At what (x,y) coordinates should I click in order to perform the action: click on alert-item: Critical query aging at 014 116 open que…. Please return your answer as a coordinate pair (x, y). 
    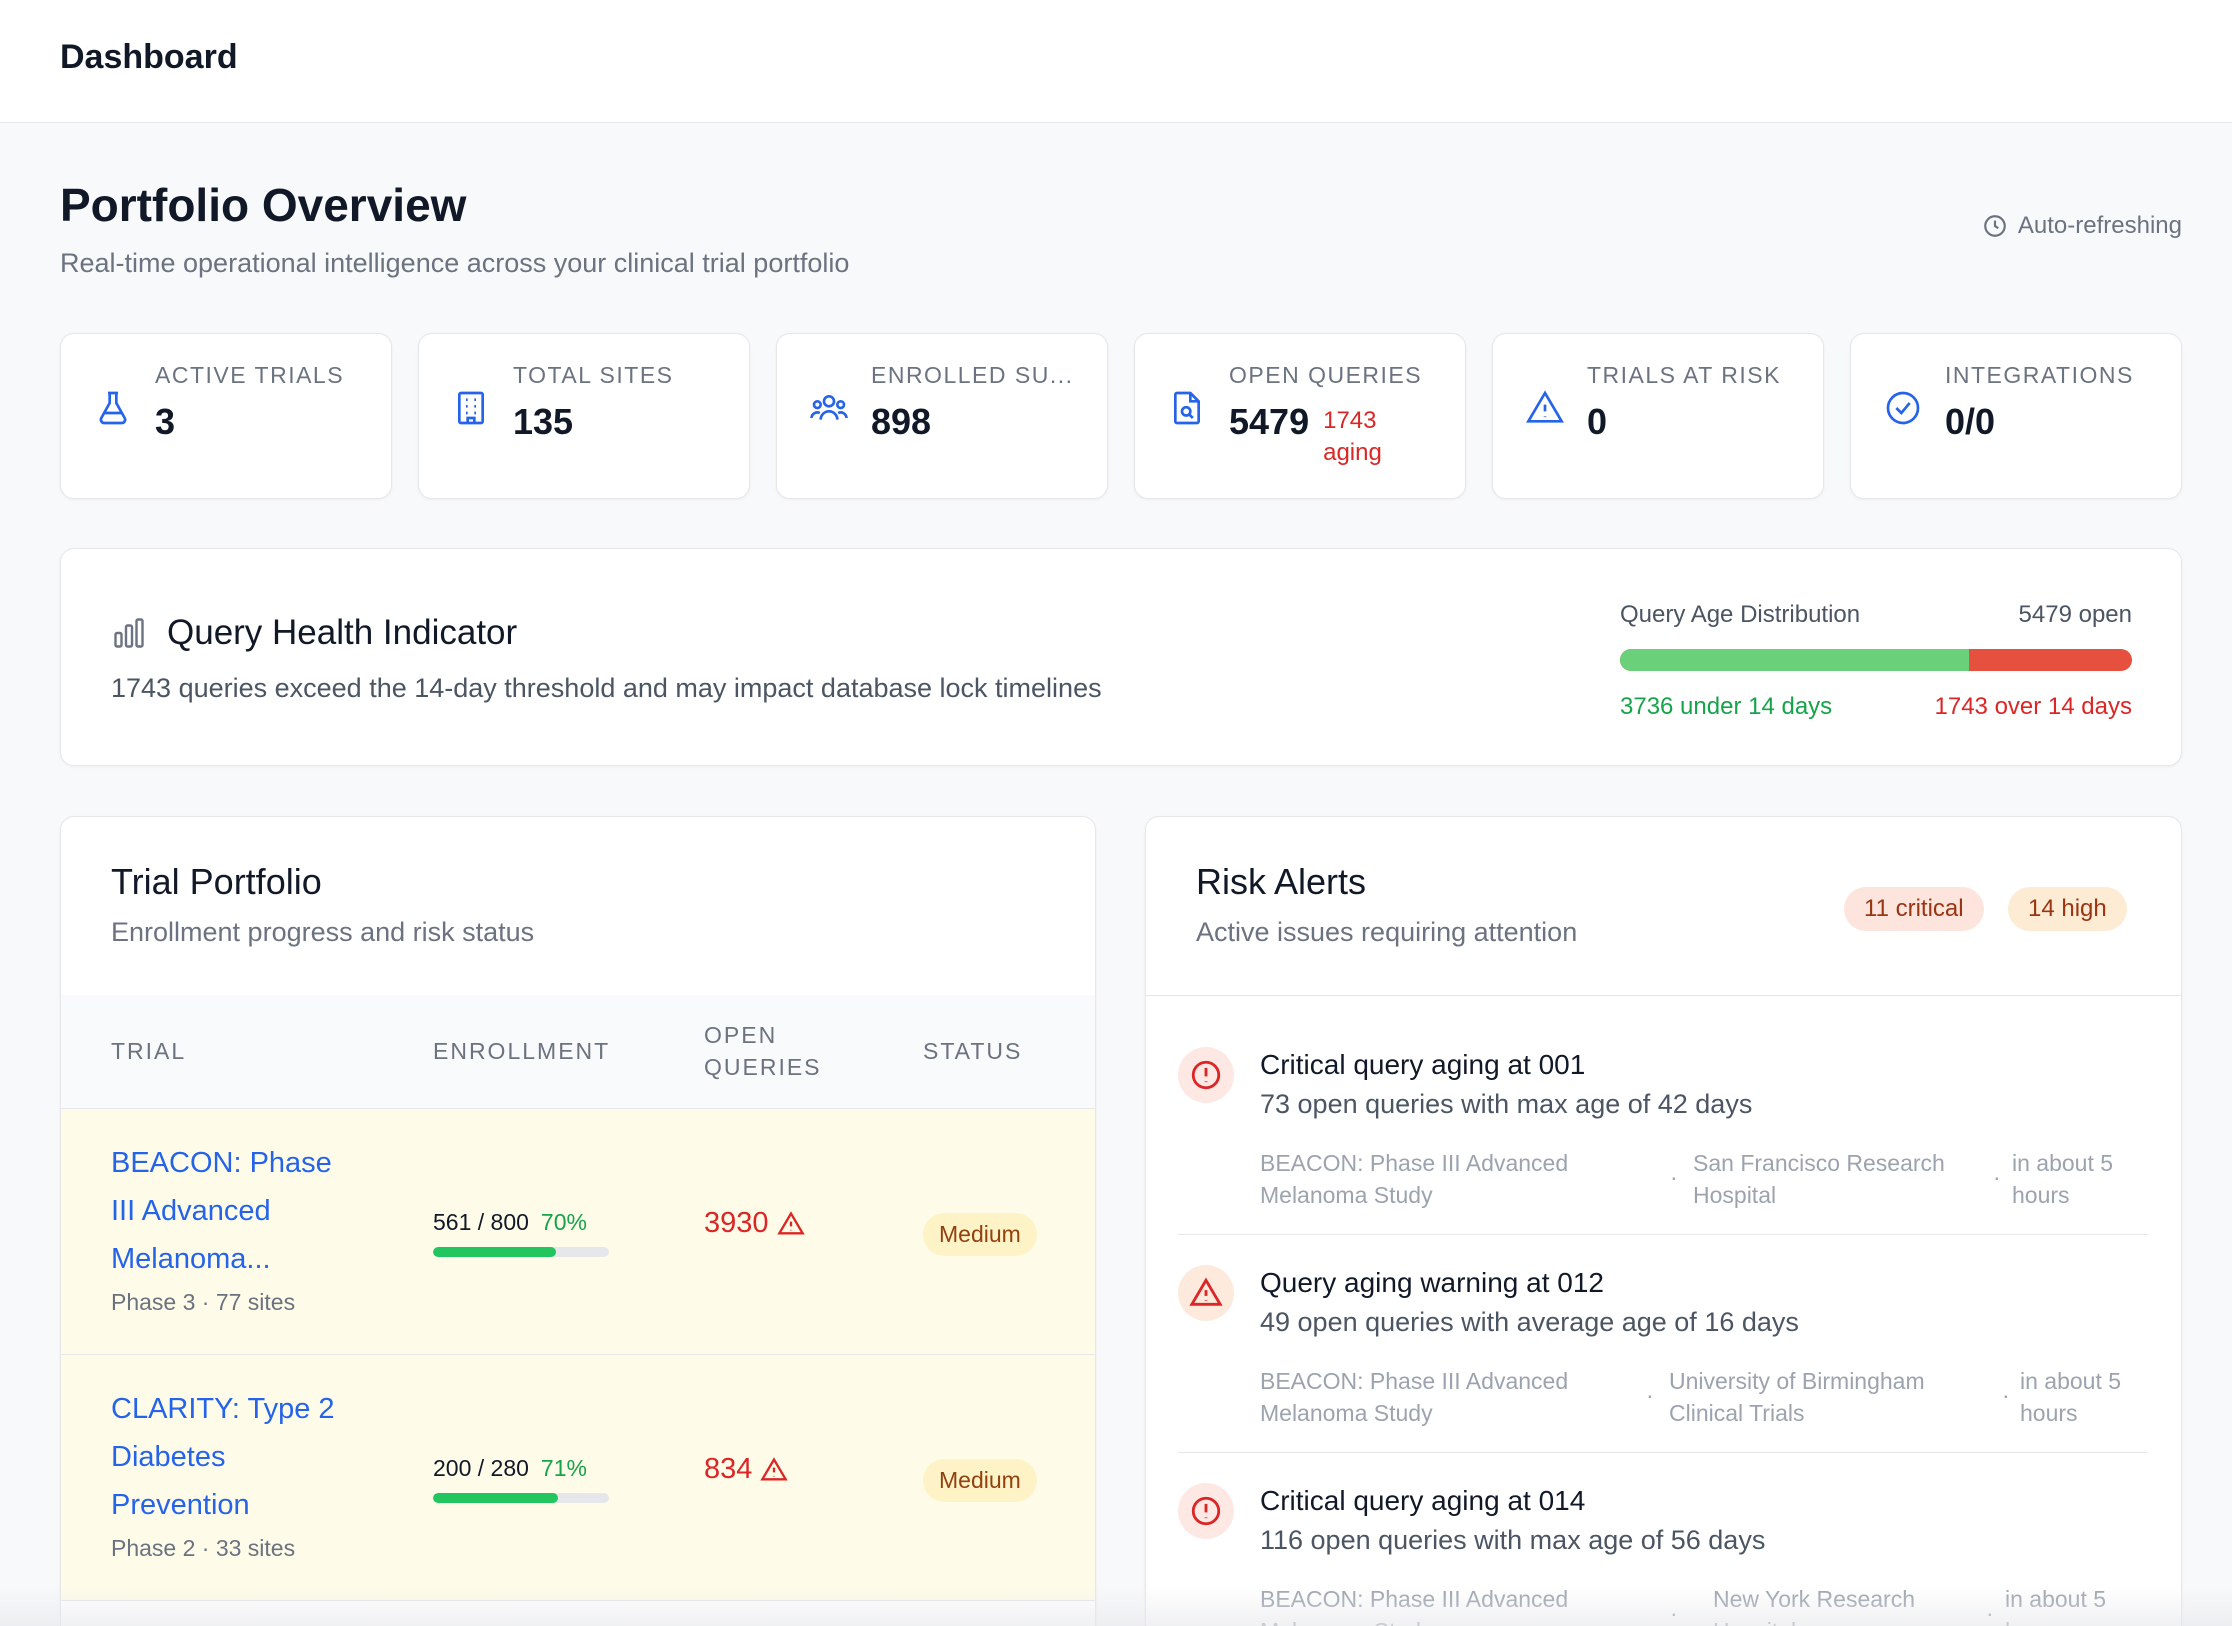
    Looking at the image, I should click on (1663, 1539).